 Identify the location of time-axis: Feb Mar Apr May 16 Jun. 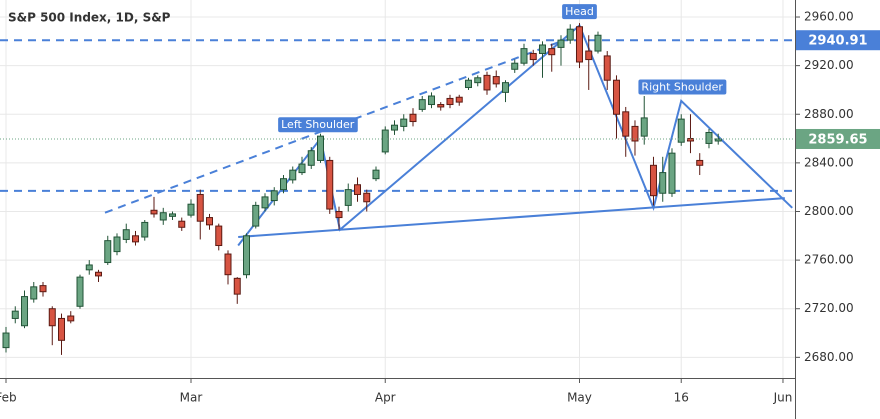
(396, 391).